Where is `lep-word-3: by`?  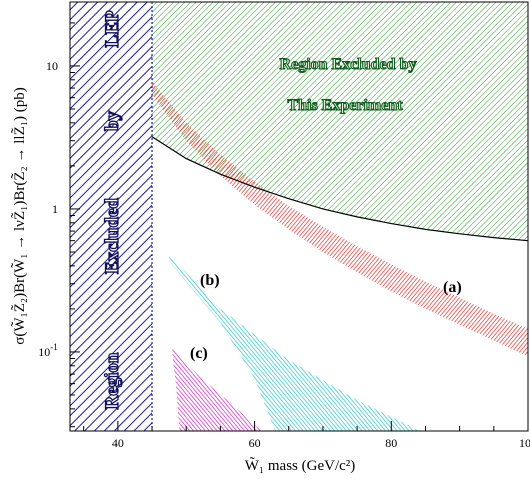
lep-word-3: by is located at coordinates (112, 120).